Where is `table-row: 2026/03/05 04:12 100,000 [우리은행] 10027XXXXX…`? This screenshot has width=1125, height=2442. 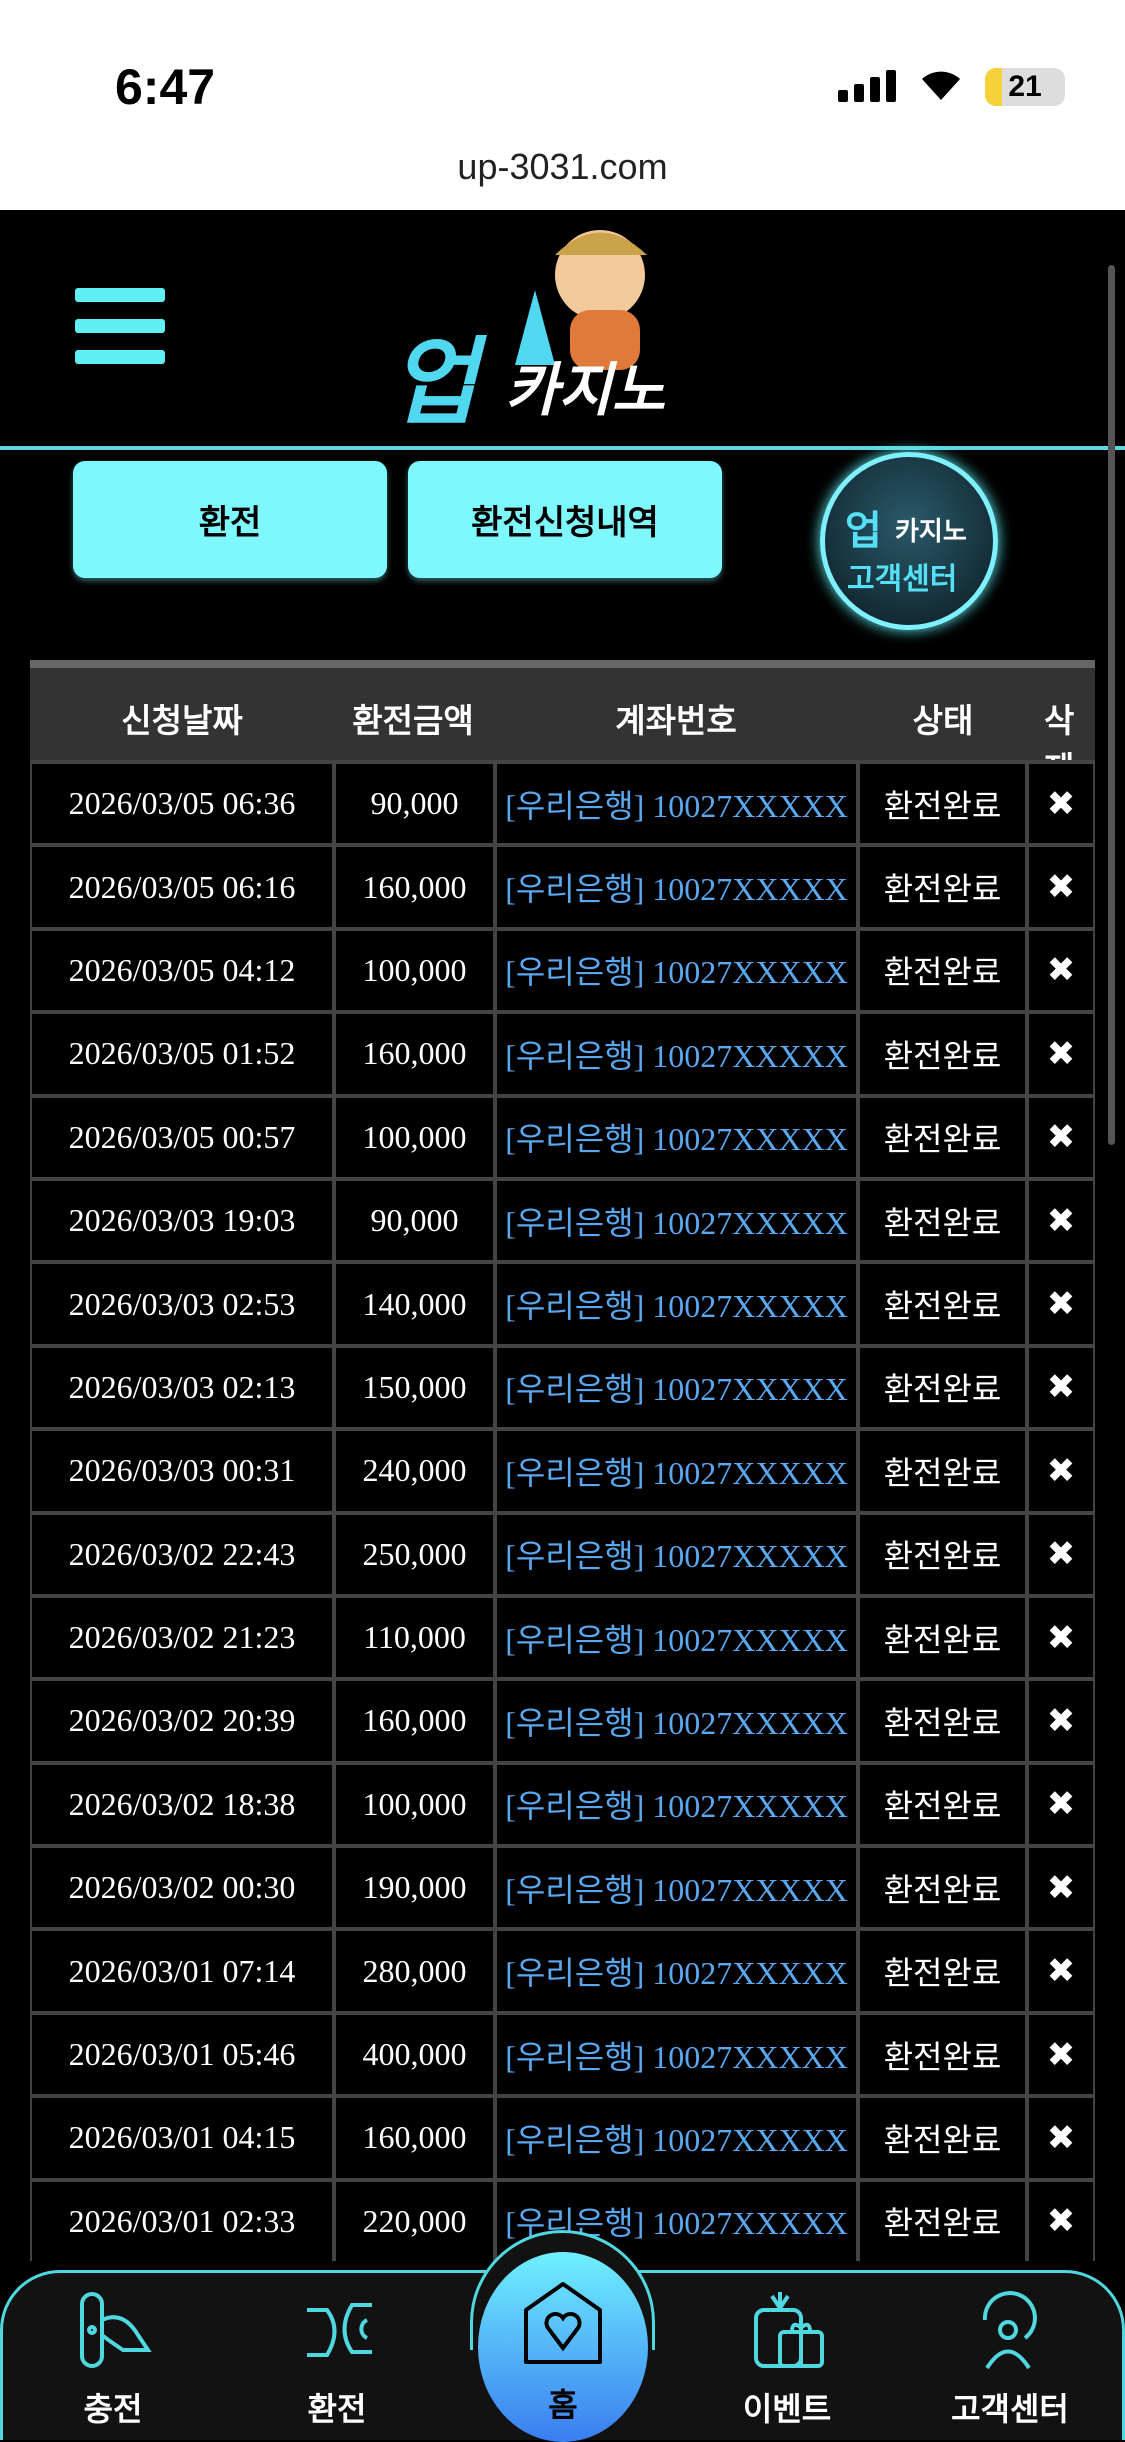 table-row: 2026/03/05 04:12 100,000 [우리은행] 10027XXXXX… is located at coordinates (562, 968).